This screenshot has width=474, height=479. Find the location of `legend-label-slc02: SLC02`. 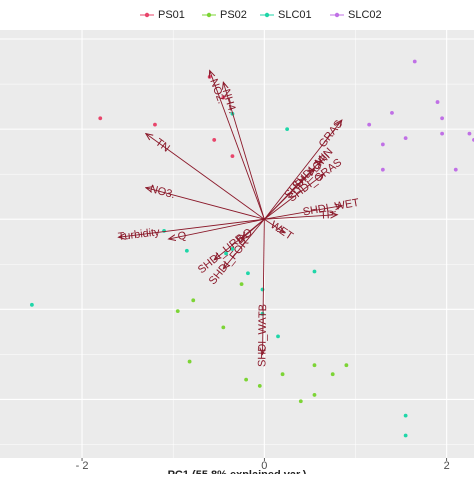

legend-label-slc02: SLC02 is located at coordinates (365, 15).